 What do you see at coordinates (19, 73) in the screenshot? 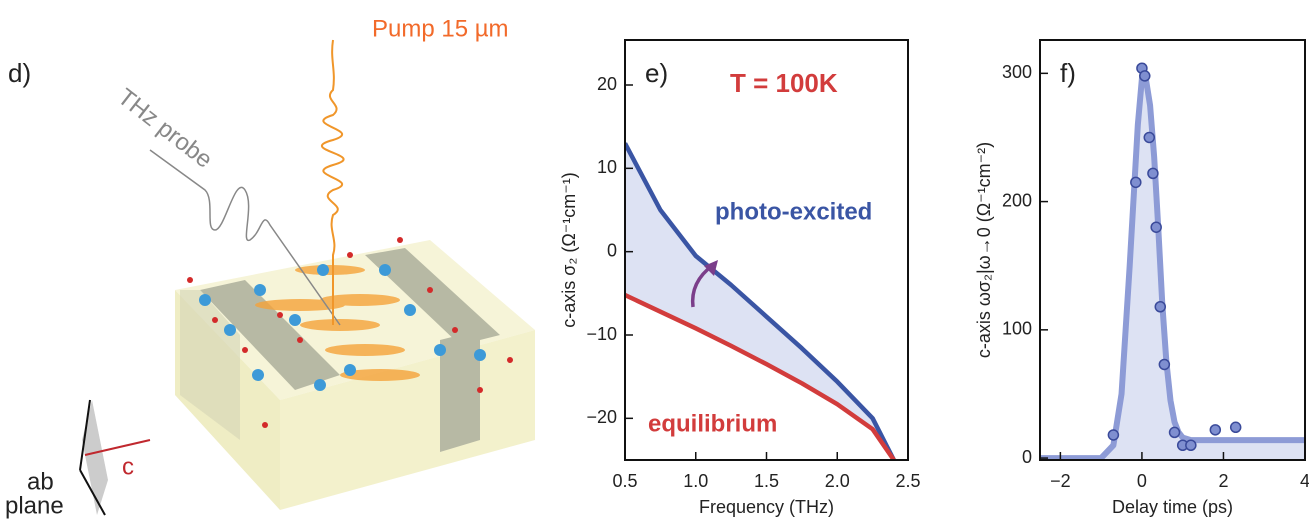
I see `panel-label: d)` at bounding box center [19, 73].